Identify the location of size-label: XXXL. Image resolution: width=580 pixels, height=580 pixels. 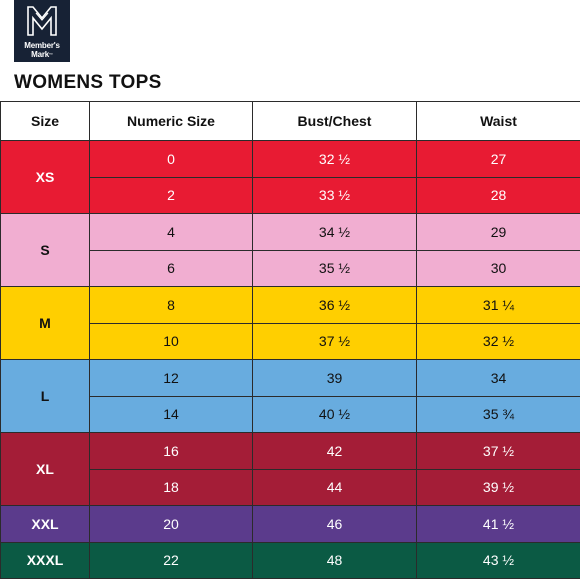
(45, 560).